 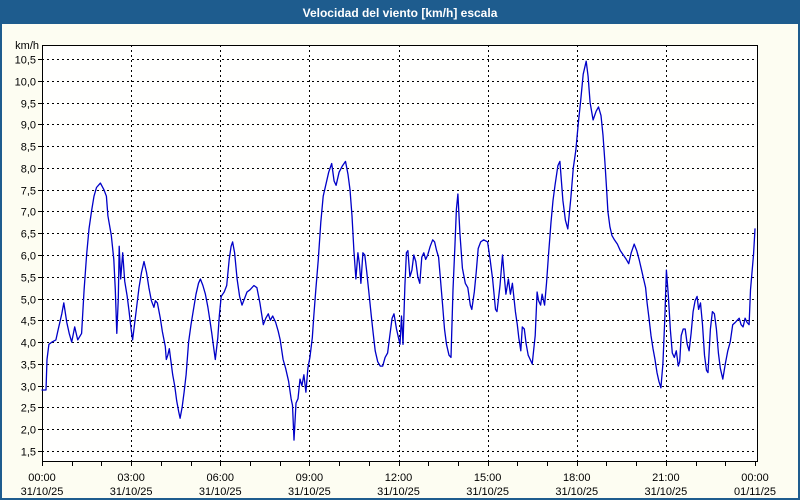 What do you see at coordinates (131, 478) in the screenshot?
I see `x-tick-time-label: 03:00` at bounding box center [131, 478].